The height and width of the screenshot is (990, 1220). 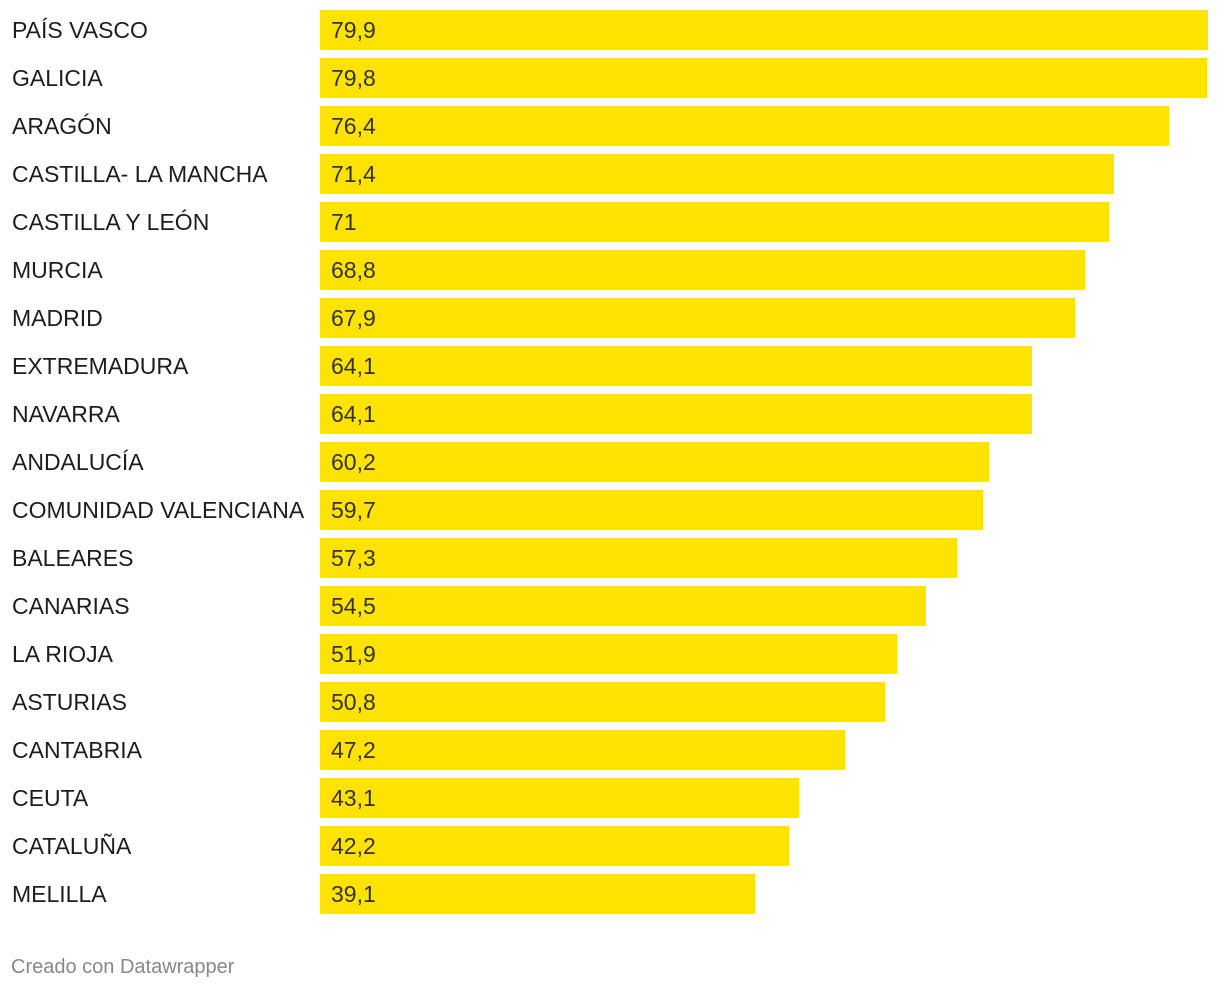 What do you see at coordinates (353, 510) in the screenshot?
I see `bar-value-label: 59,7` at bounding box center [353, 510].